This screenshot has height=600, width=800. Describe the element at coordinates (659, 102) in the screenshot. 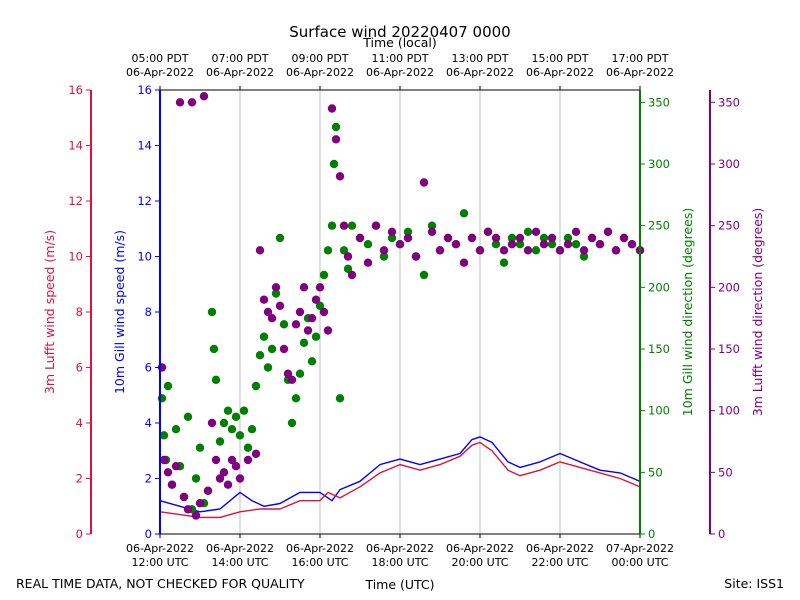

I see `right-inner-axis-tick-label: 350` at that location.